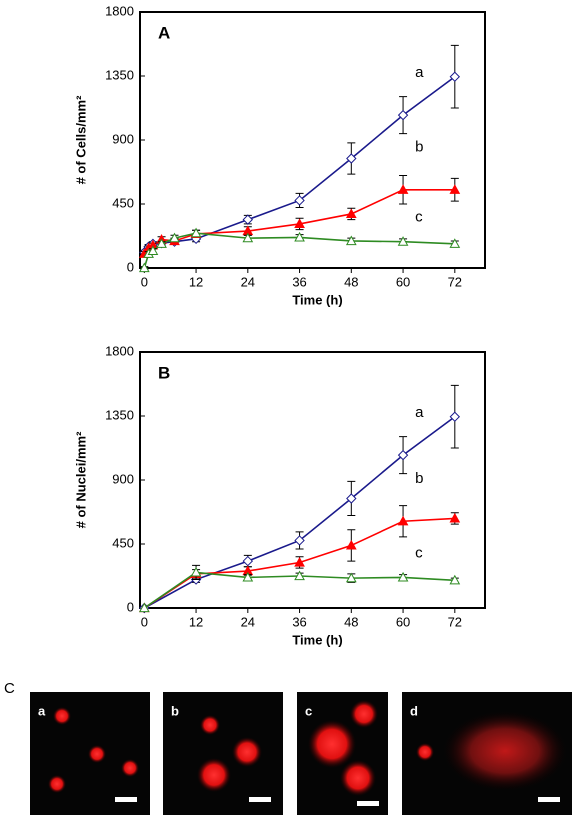 This screenshot has height=820, width=578. Describe the element at coordinates (80, 479) in the screenshot. I see `y-axis-title: # of Nuclei/mm²` at that location.